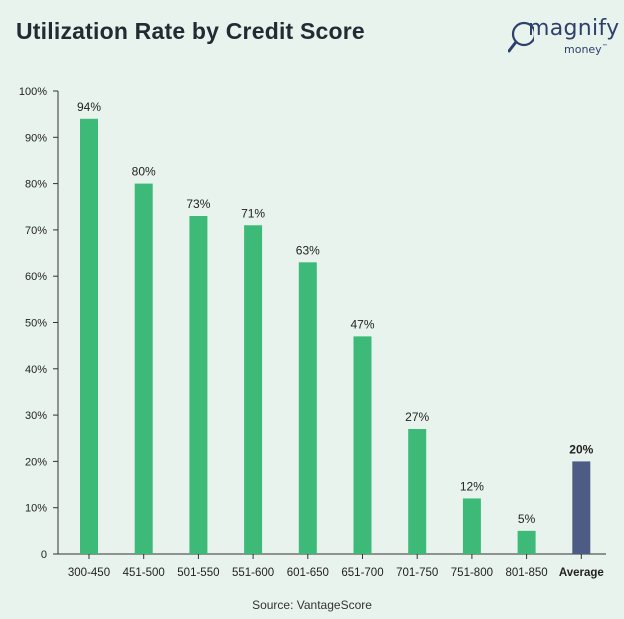  What do you see at coordinates (308, 250) in the screenshot?
I see `data-label: 63%` at bounding box center [308, 250].